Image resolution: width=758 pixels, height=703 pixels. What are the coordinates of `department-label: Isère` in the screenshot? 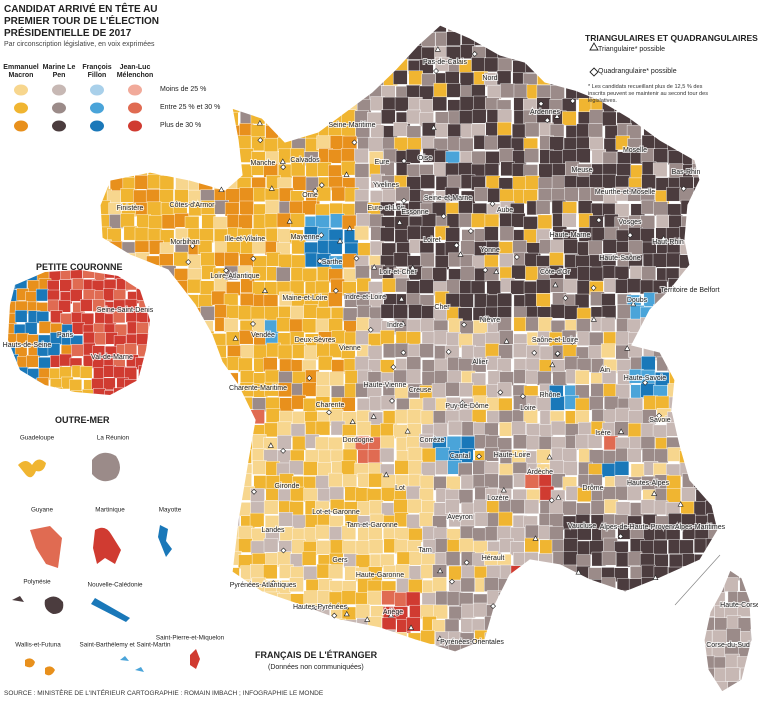 It's located at (603, 433).